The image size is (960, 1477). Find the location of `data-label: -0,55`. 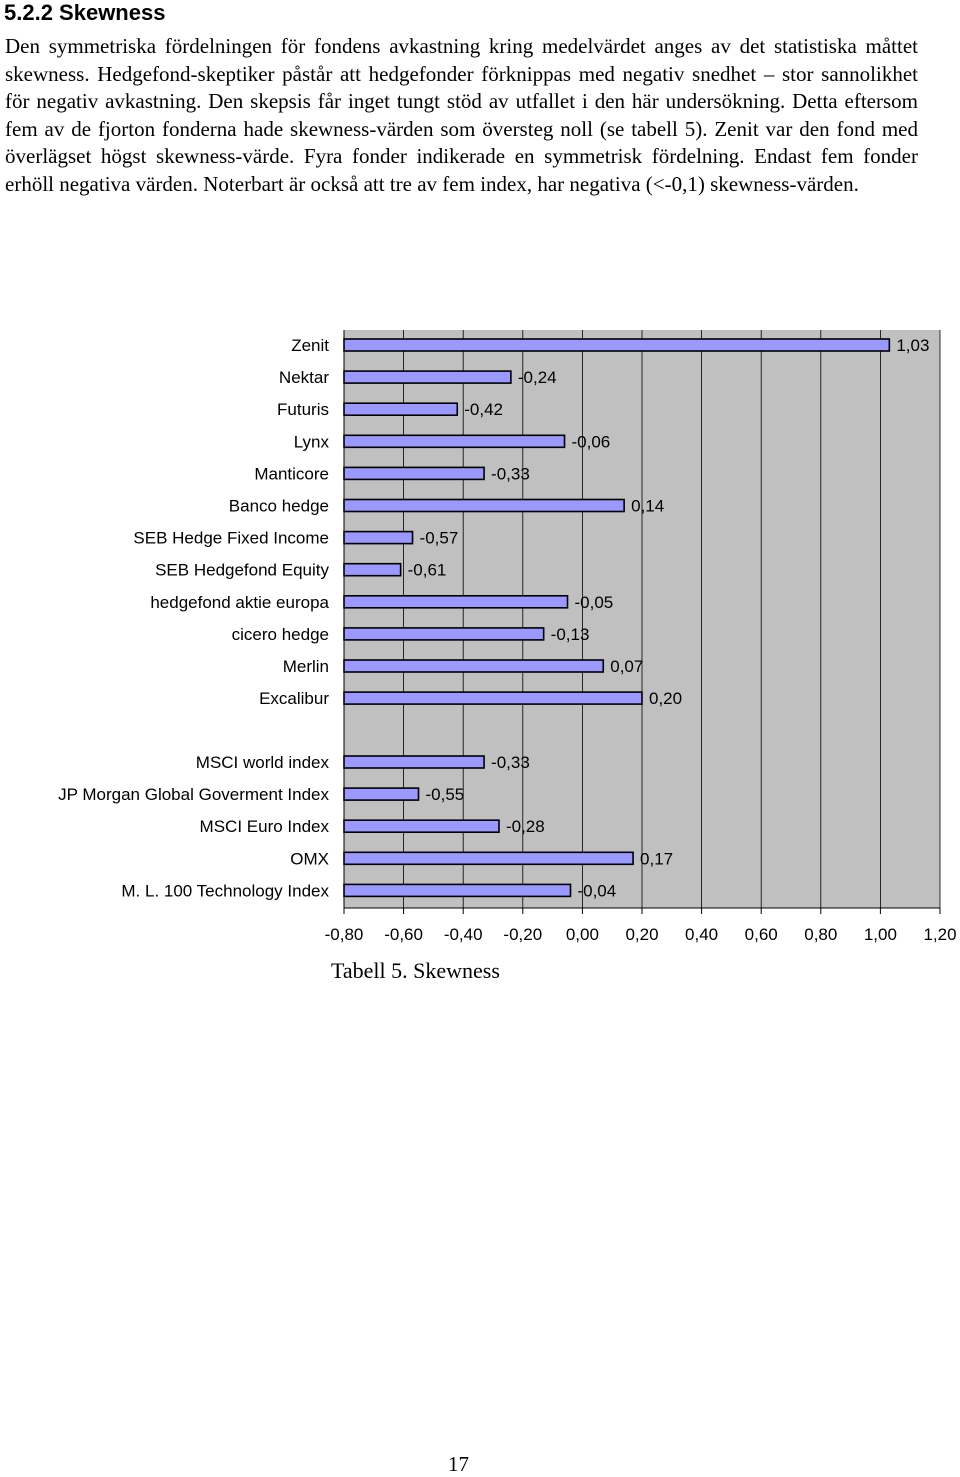

data-label: -0,55 is located at coordinates (445, 794).